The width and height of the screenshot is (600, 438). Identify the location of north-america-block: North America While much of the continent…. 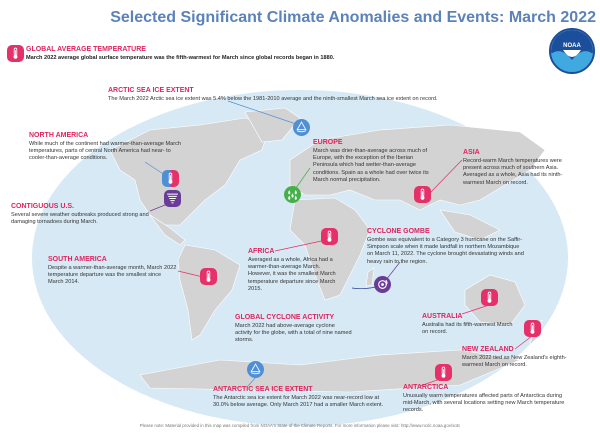
(109, 147).